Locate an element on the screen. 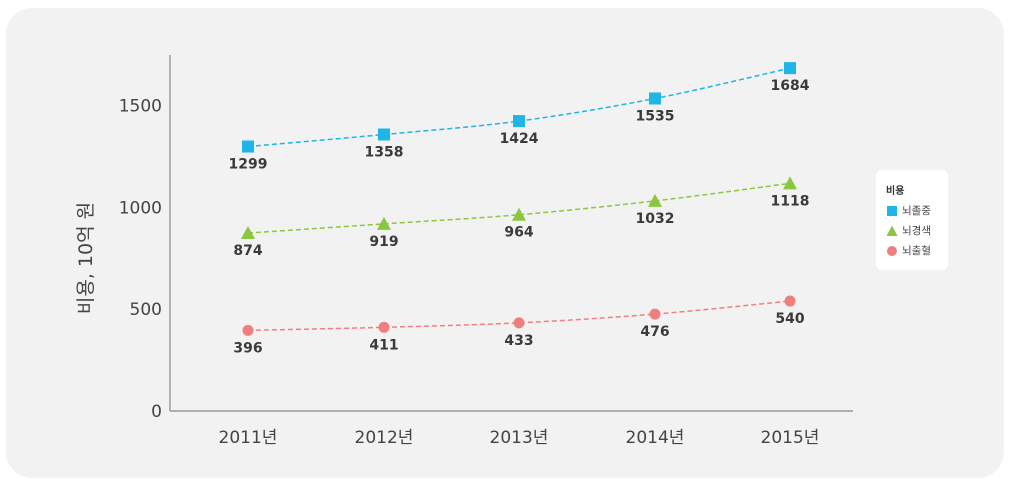 The image size is (1010, 482). data-label: 1424 is located at coordinates (519, 139).